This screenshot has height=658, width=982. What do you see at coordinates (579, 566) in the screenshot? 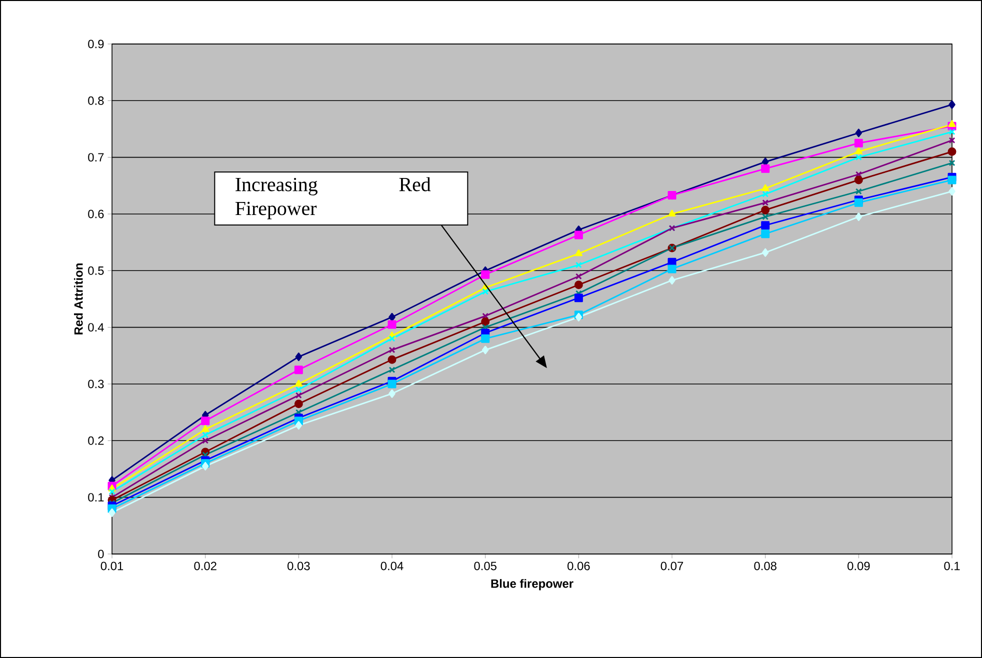
I see `x-tick-label: 0.06` at bounding box center [579, 566].